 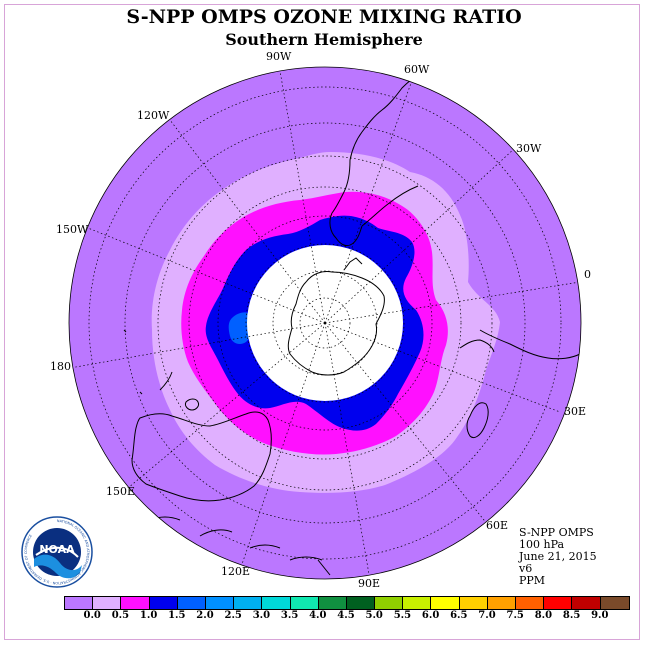 What do you see at coordinates (120, 615) in the screenshot?
I see `colorbar-tick-label: 0.5` at bounding box center [120, 615].